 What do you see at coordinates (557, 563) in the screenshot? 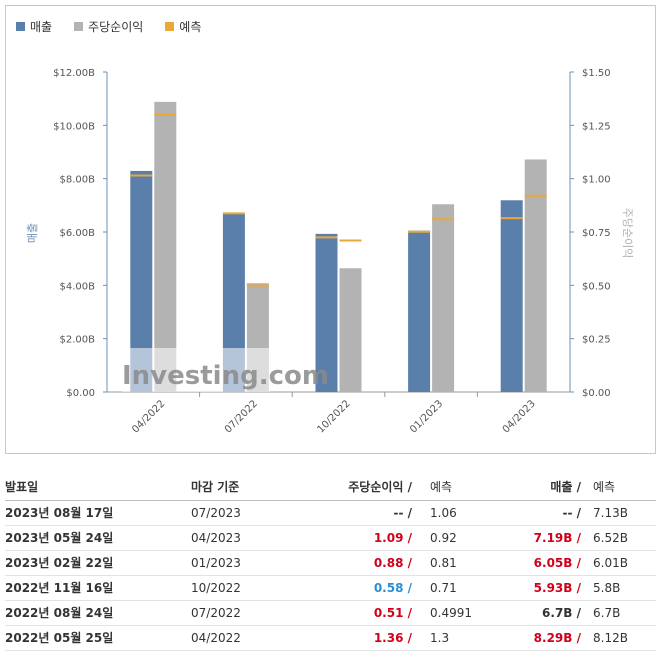
I see `row-revenue: 6.05B /` at bounding box center [557, 563].